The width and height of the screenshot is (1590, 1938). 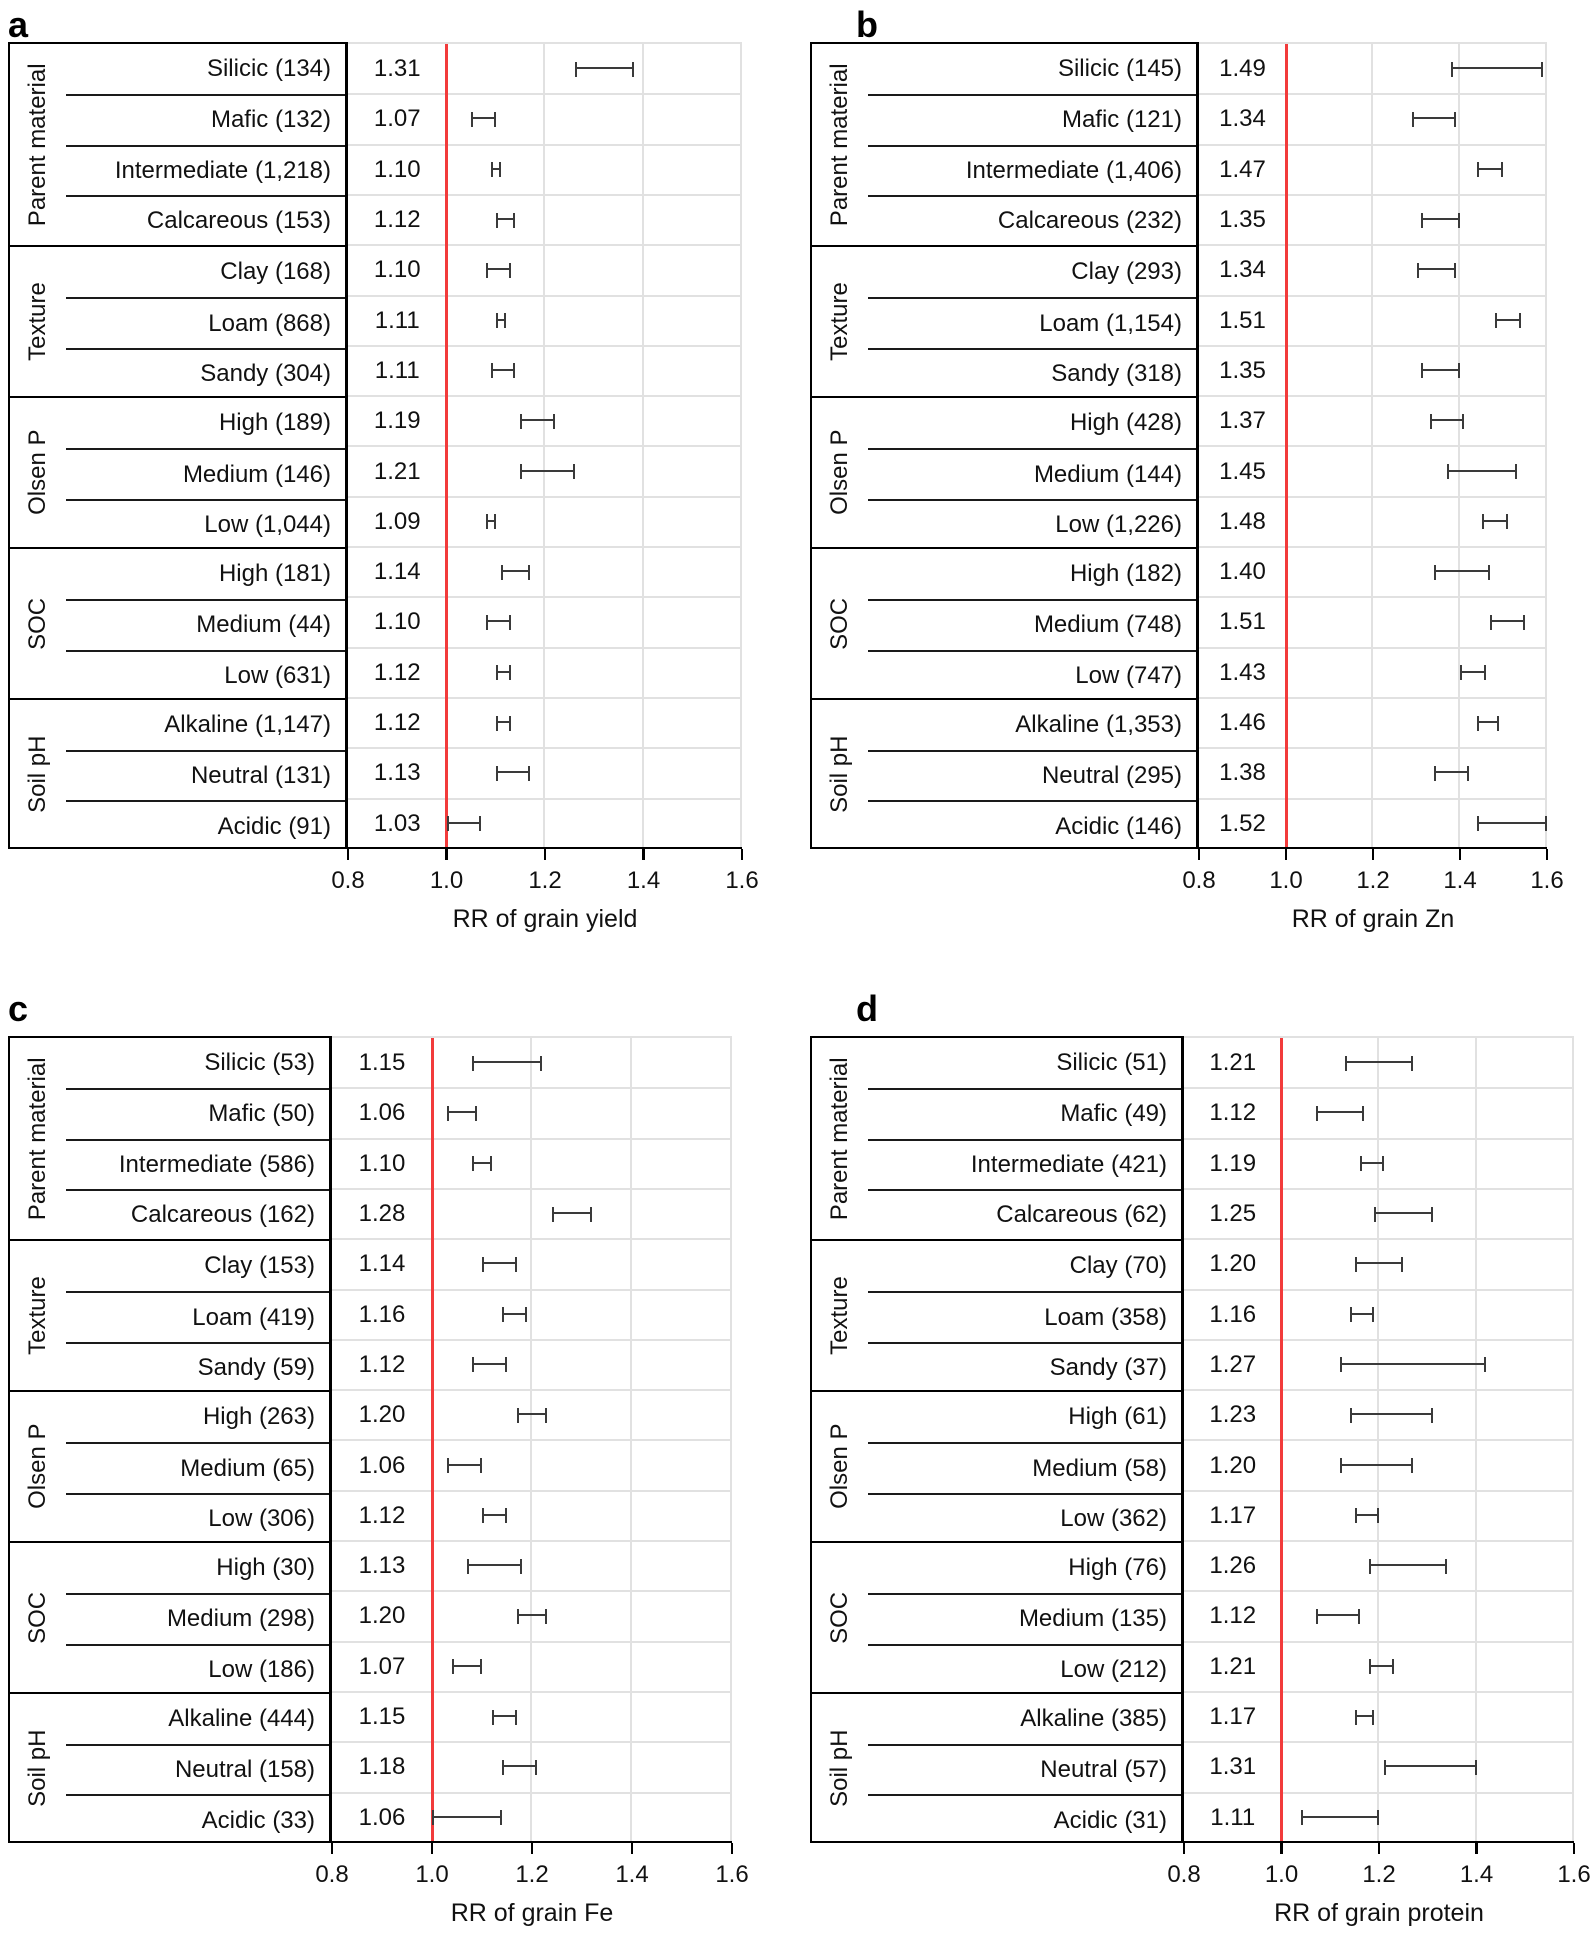 I want to click on row-label: Medium (146), so click(x=205, y=473).